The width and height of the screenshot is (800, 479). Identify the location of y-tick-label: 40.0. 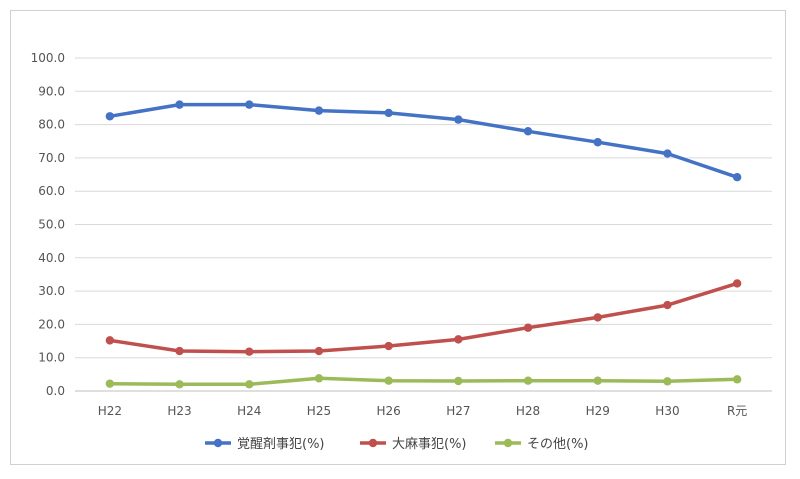
(51, 258).